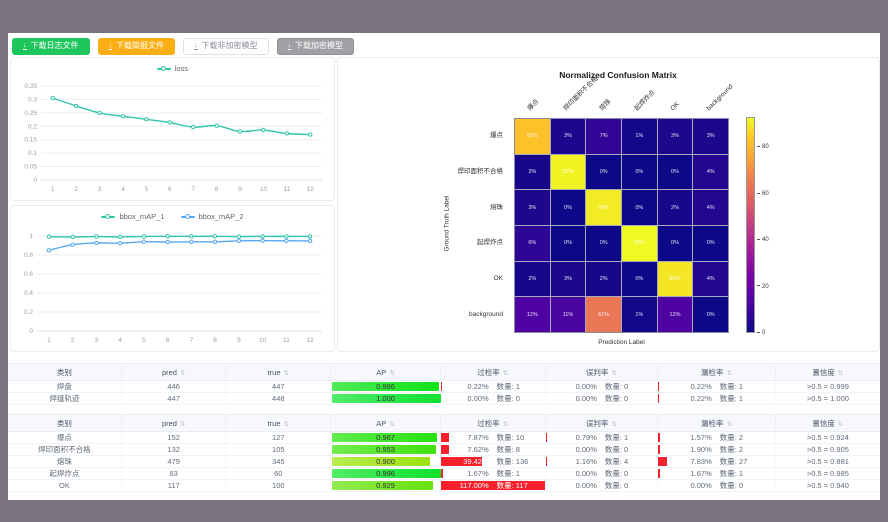 The height and width of the screenshot is (522, 888). I want to click on matrix-cell: 11%, so click(568, 314).